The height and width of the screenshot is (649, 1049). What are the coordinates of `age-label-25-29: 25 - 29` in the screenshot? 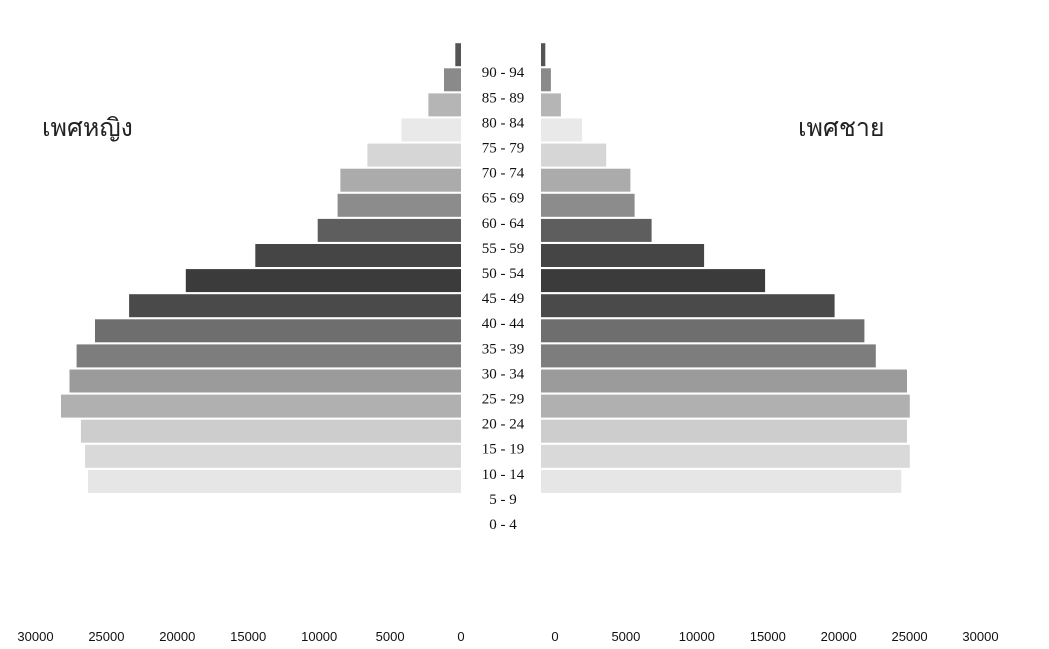 It's located at (503, 400).